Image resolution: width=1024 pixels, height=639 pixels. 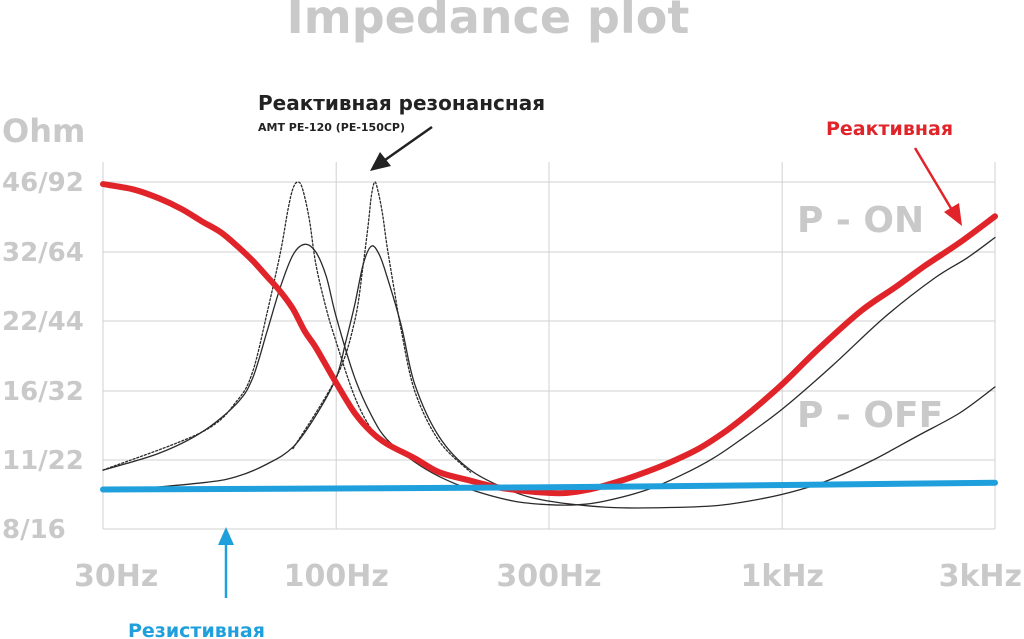 What do you see at coordinates (336, 576) in the screenshot?
I see `x-tick-label: 100Hz` at bounding box center [336, 576].